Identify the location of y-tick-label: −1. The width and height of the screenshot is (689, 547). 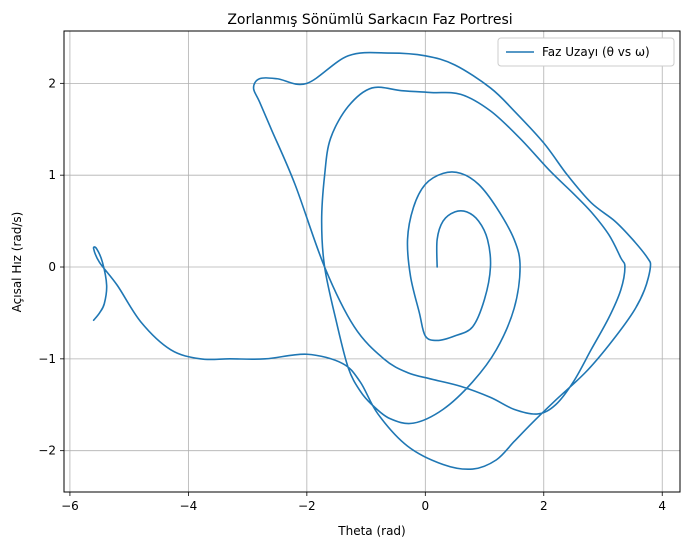
(47, 359).